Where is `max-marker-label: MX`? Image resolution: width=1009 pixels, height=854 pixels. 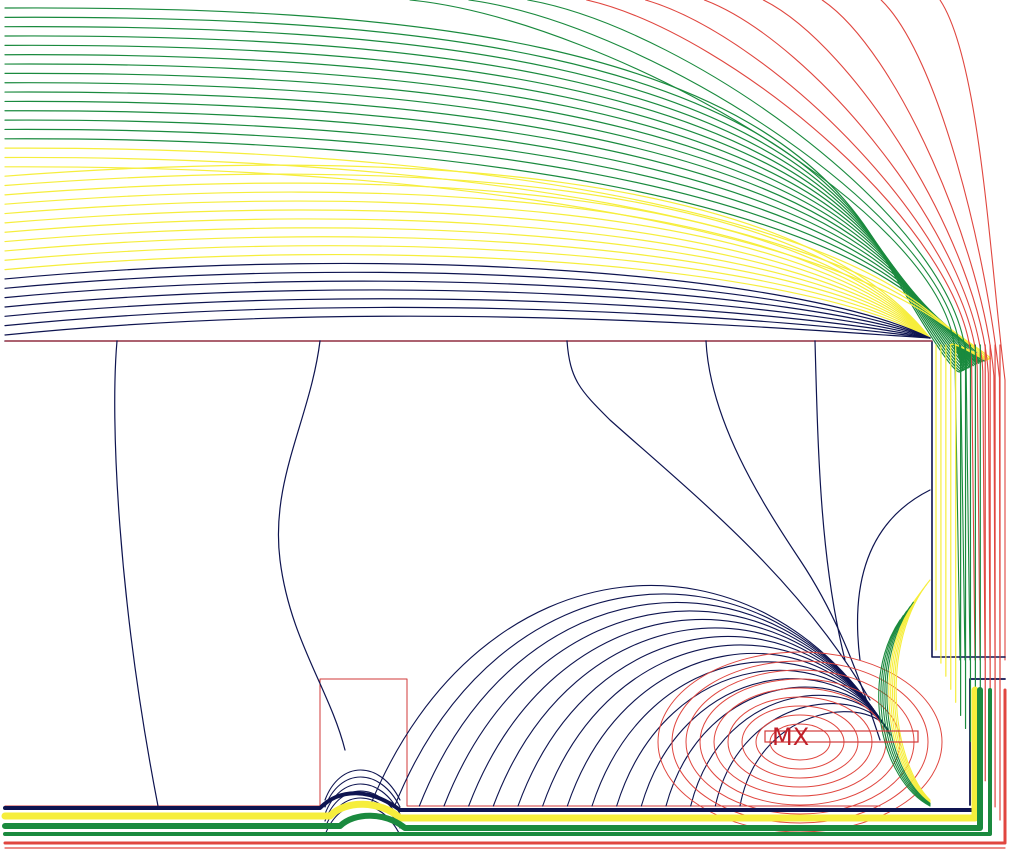 max-marker-label: MX is located at coordinates (790, 737).